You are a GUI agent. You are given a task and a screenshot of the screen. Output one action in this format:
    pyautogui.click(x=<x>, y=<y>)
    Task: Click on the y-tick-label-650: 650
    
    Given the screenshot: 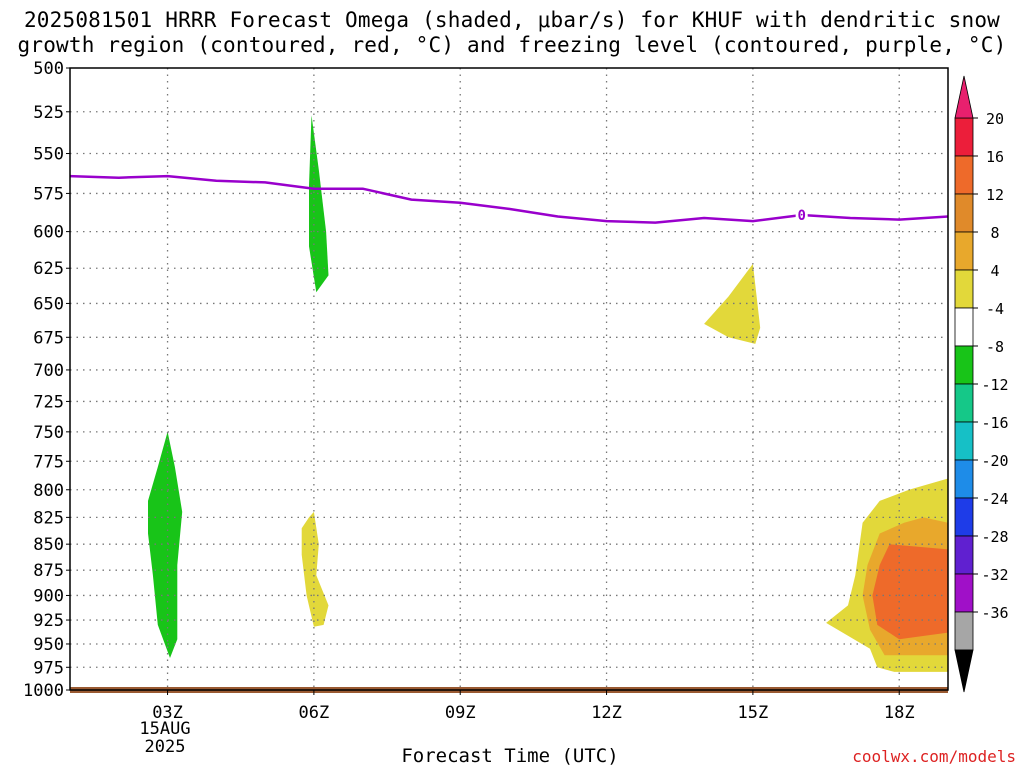 What is the action you would take?
    pyautogui.click(x=48, y=304)
    